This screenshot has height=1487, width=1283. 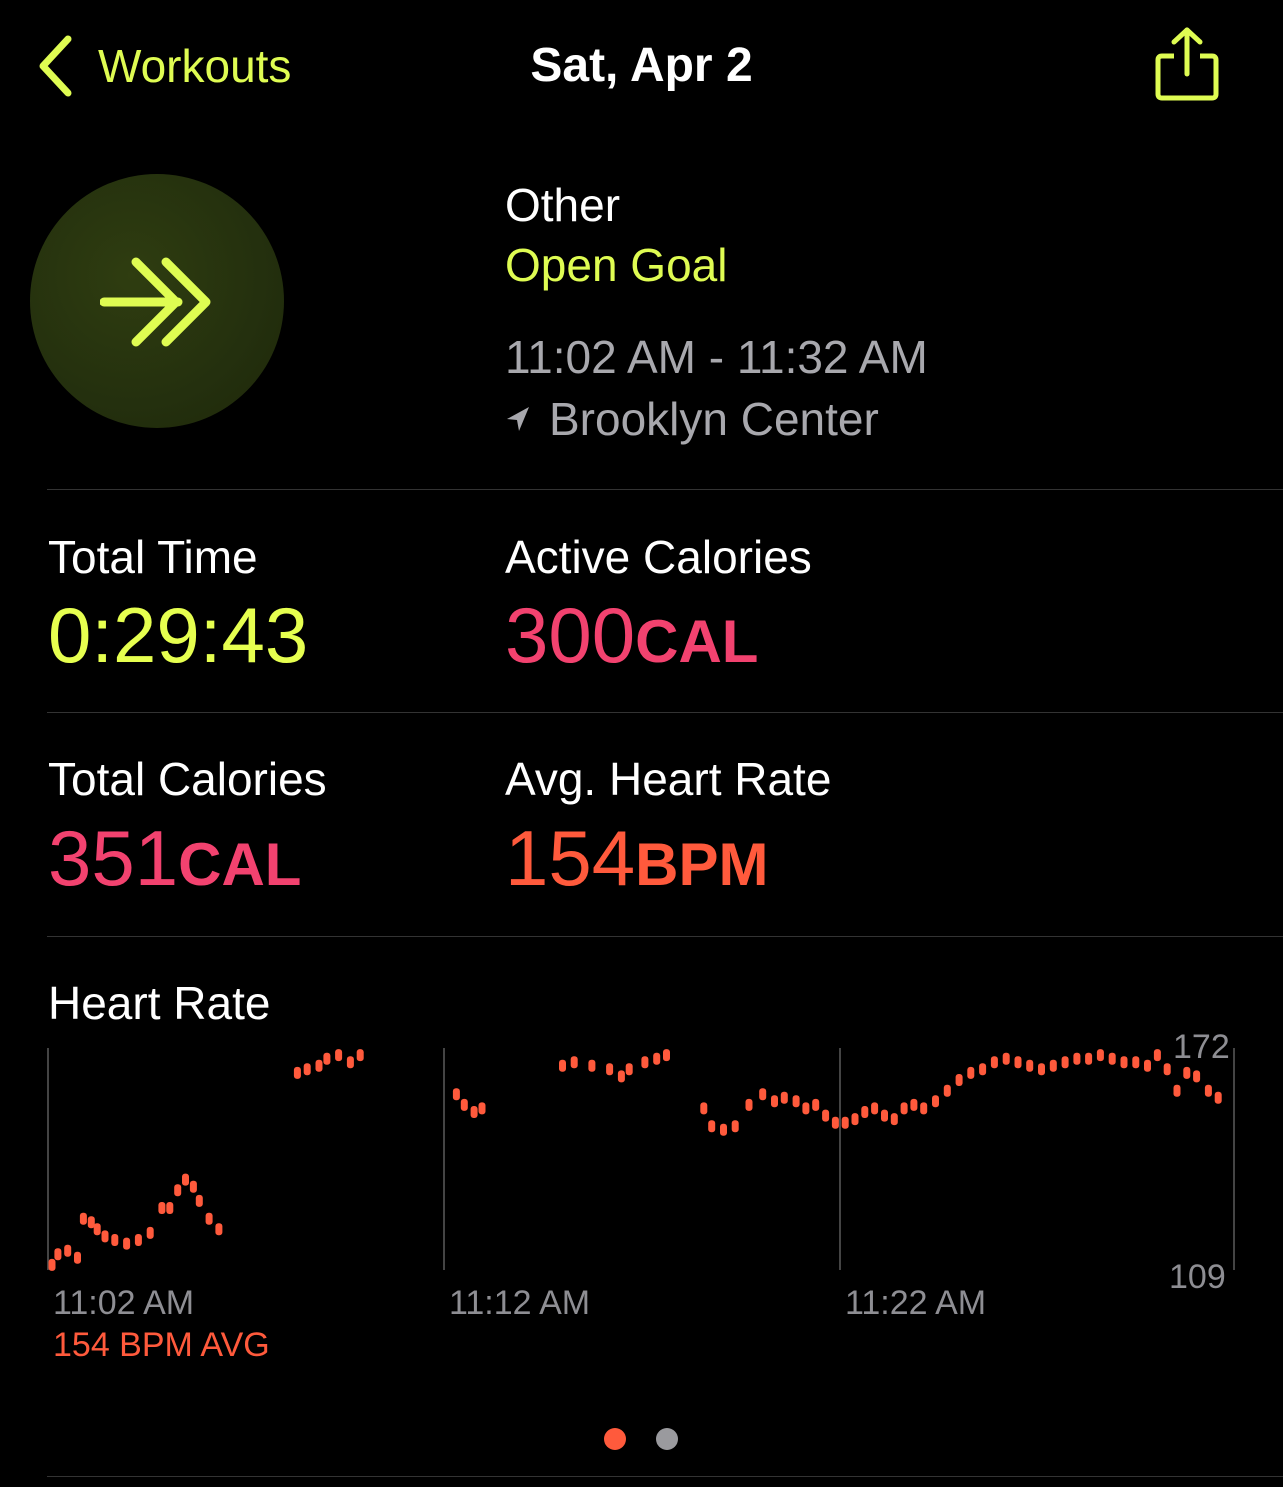 What do you see at coordinates (570, 635) in the screenshot?
I see `active-calories-value: 300` at bounding box center [570, 635].